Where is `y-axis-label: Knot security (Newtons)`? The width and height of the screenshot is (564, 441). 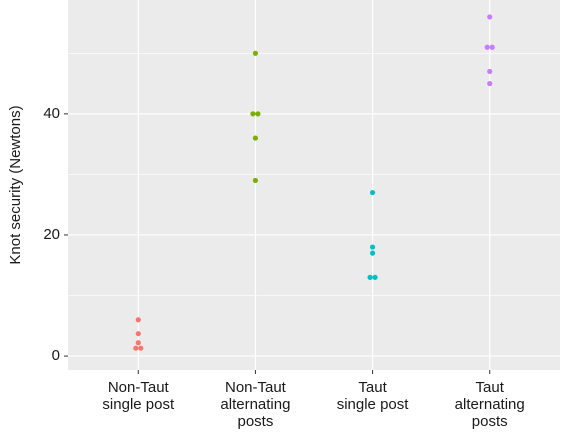
y-axis-label: Knot security (Newtons) is located at coordinates (15, 184).